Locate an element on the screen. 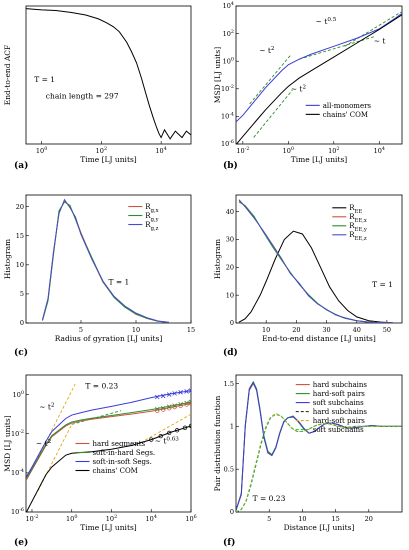  x-axis-label: End-to-end distance [LJ units] is located at coordinates (319, 338).